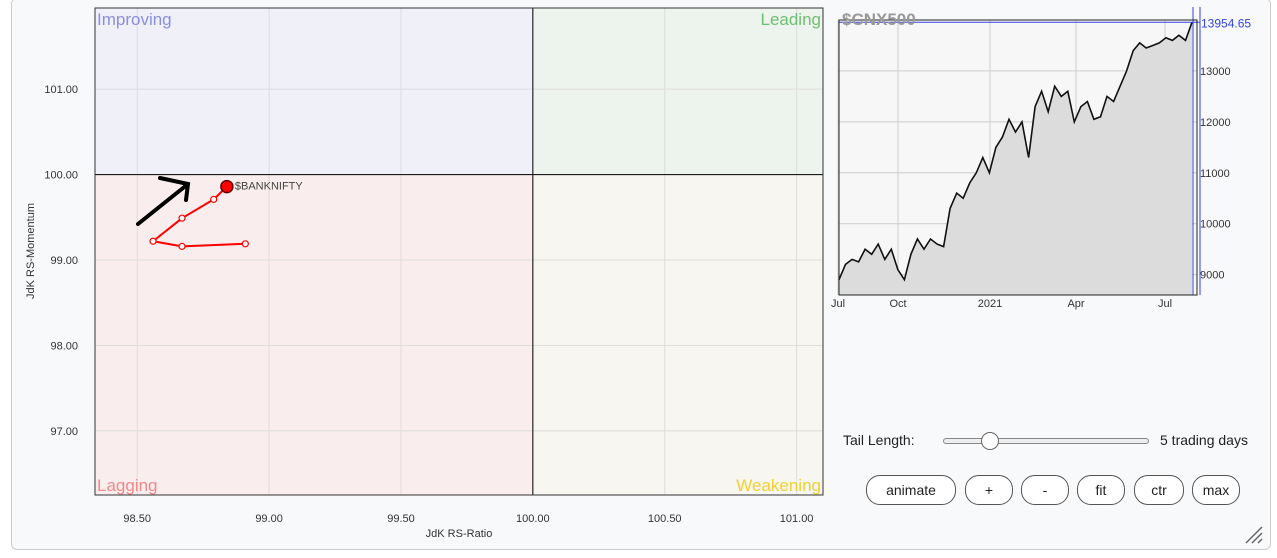  Describe the element at coordinates (137, 519) in the screenshot. I see `x-tick-label: 98.50` at that location.